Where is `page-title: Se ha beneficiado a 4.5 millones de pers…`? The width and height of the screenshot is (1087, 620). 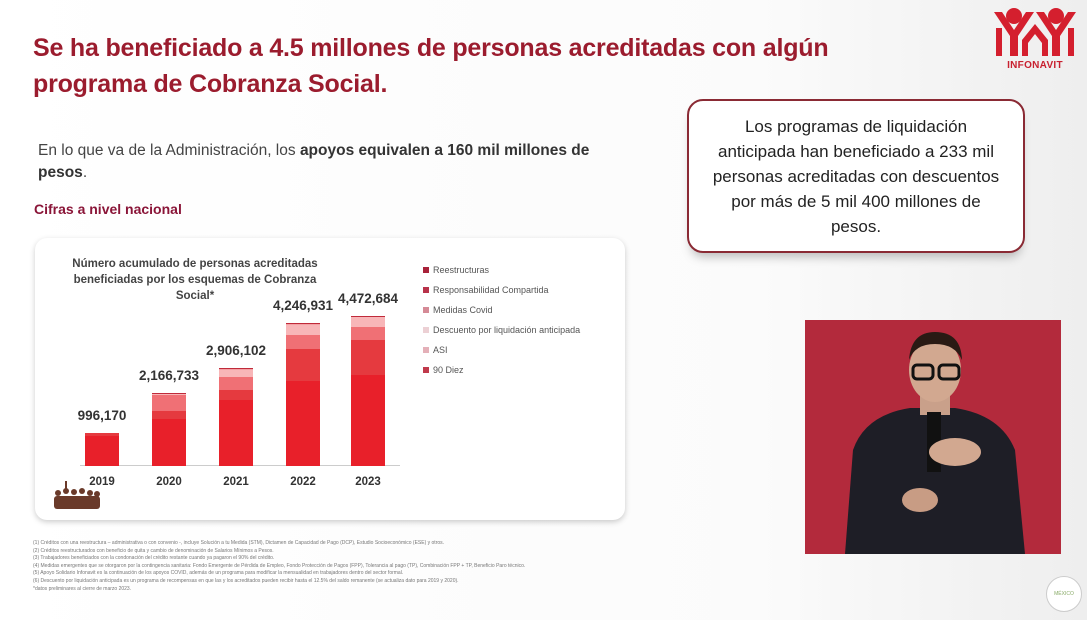 page-title: Se ha beneficiado a 4.5 millones de pers… is located at coordinates (431, 66).